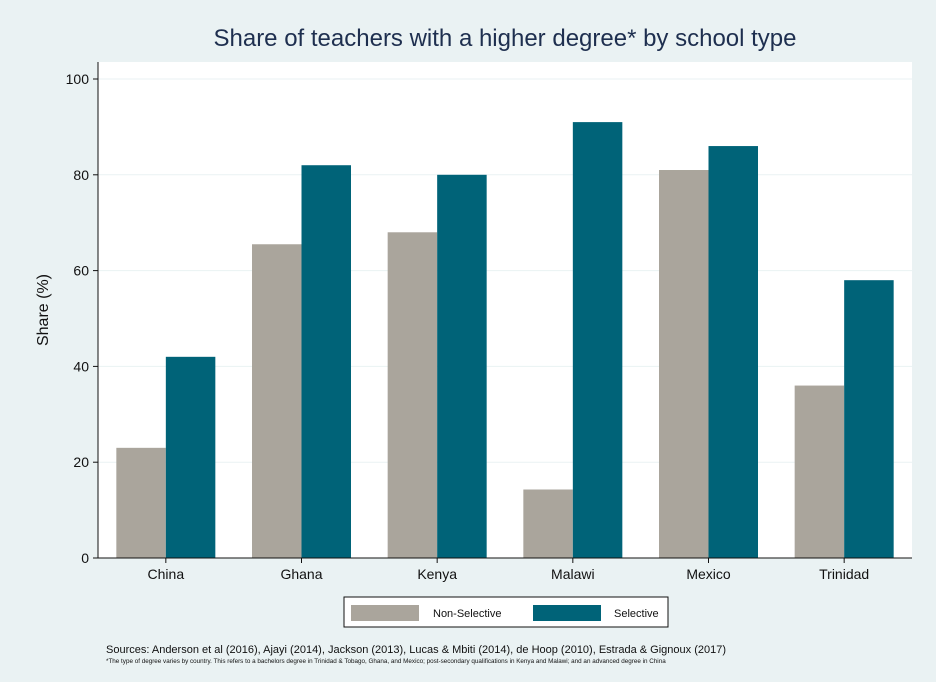  Describe the element at coordinates (733, 352) in the screenshot. I see `bar-selective-mexico` at that location.